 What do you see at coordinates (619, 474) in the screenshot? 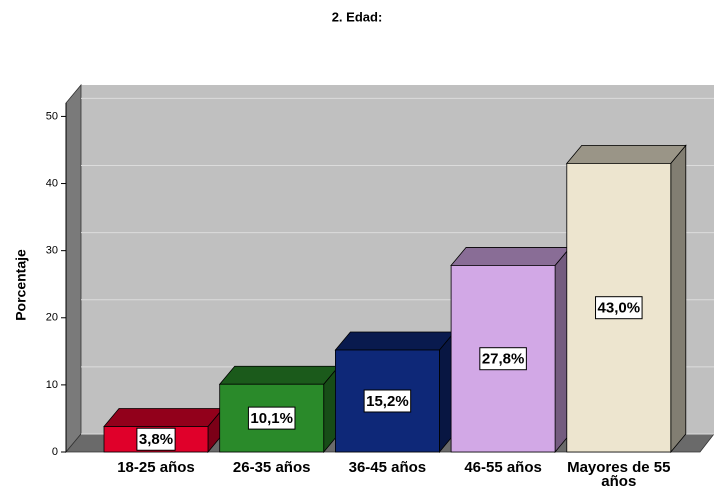
I see `x-tick-label: Mayores de 55 años` at bounding box center [619, 474].